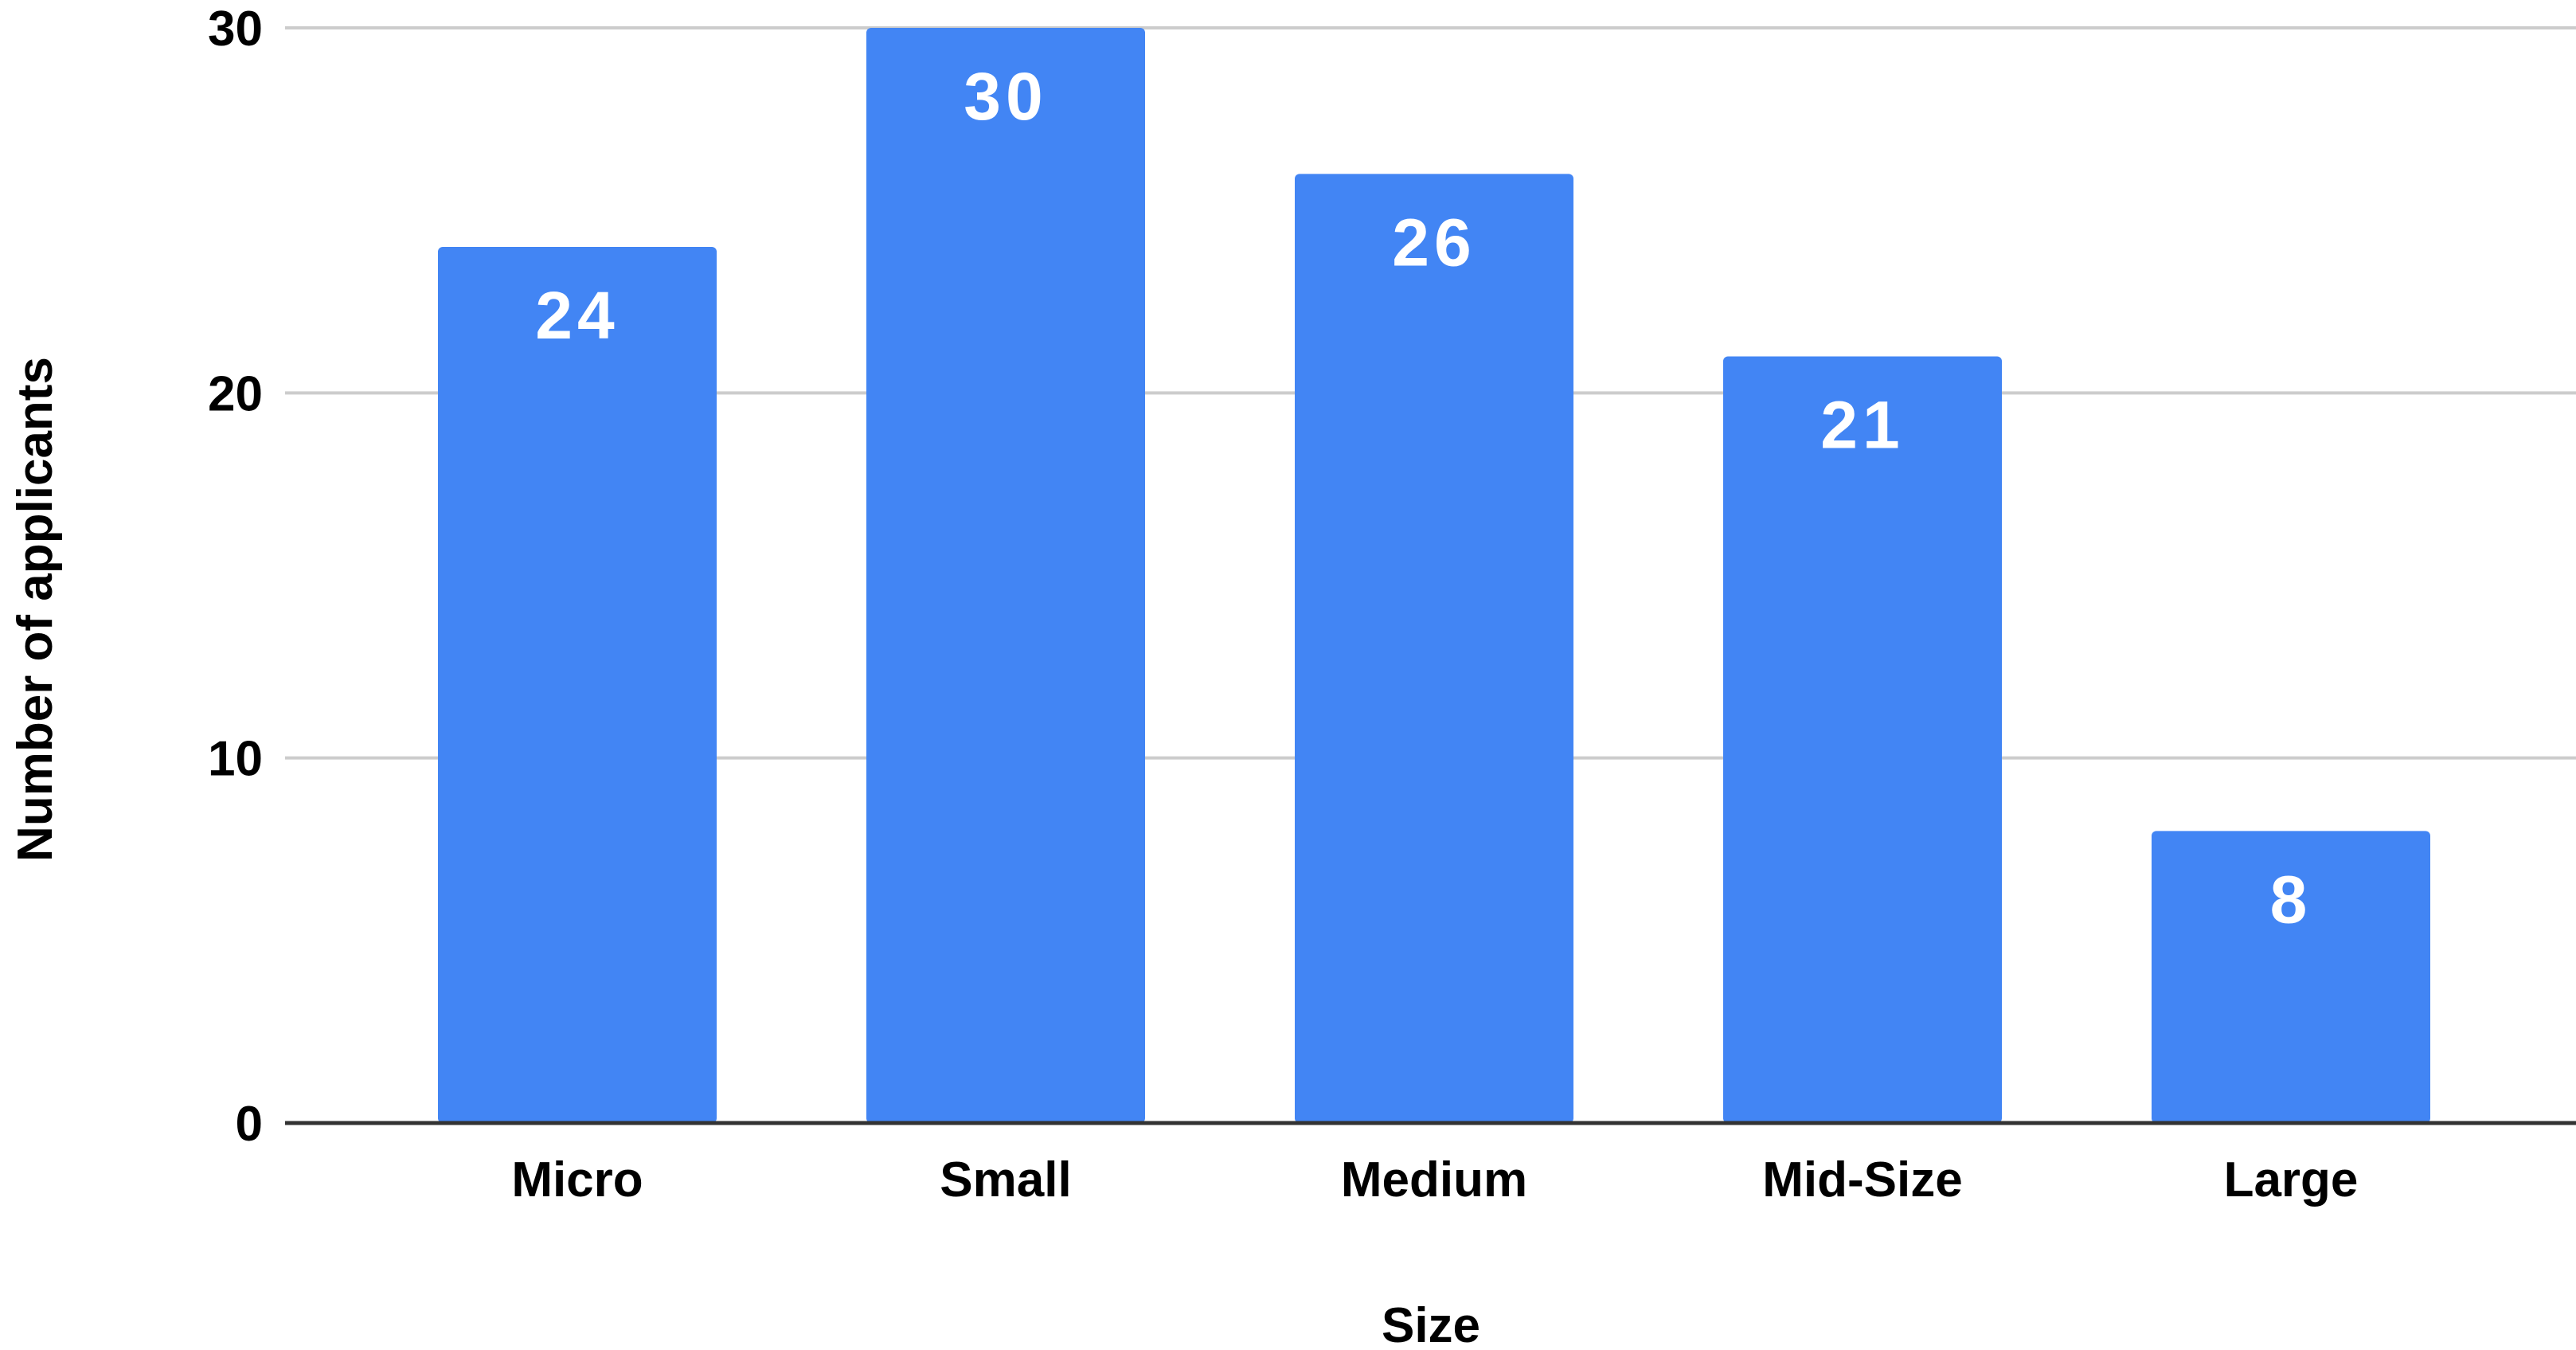  I want to click on y-tick-label: 0, so click(249, 1124).